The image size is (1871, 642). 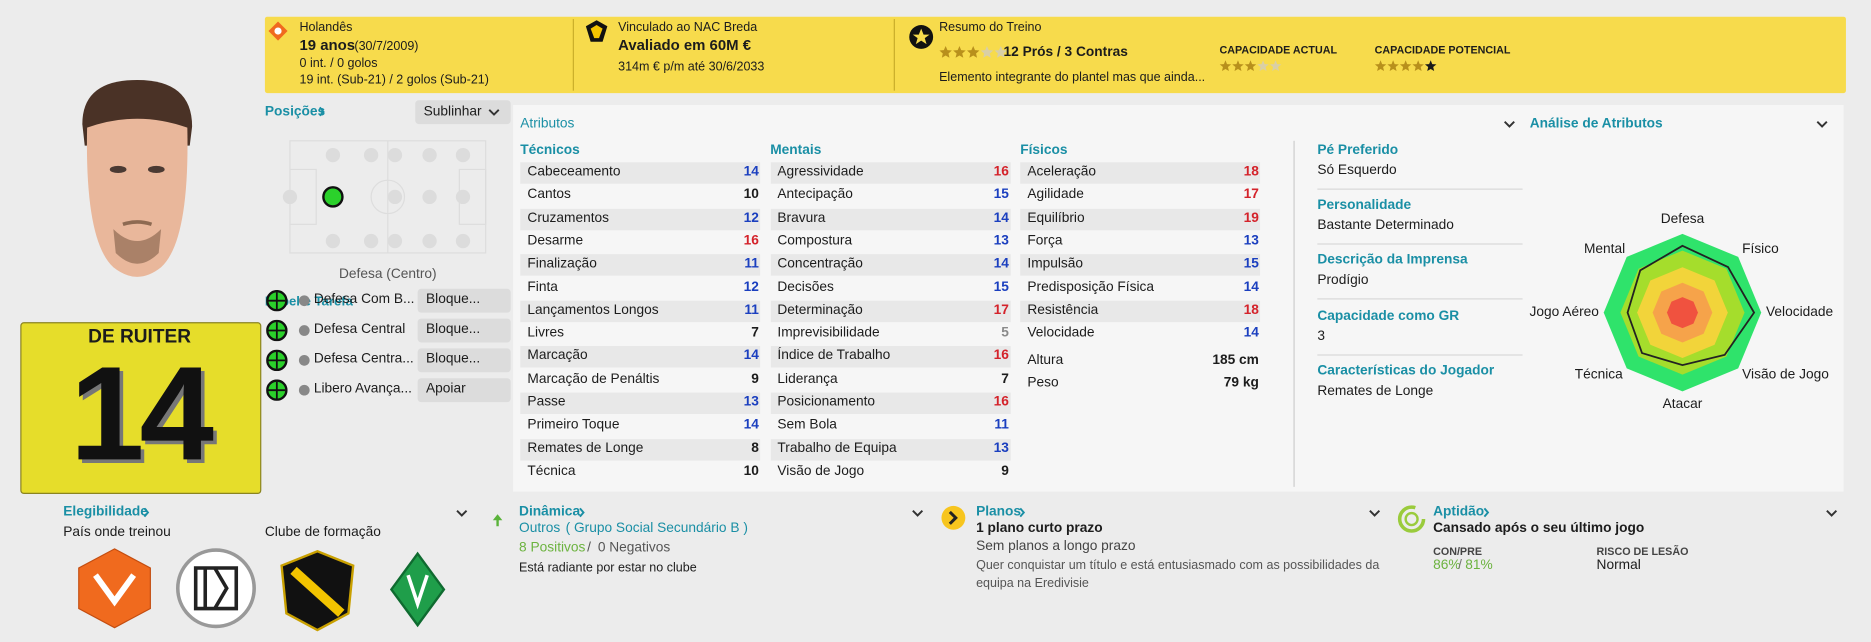 What do you see at coordinates (999, 512) in the screenshot?
I see `plans-title: Planos` at bounding box center [999, 512].